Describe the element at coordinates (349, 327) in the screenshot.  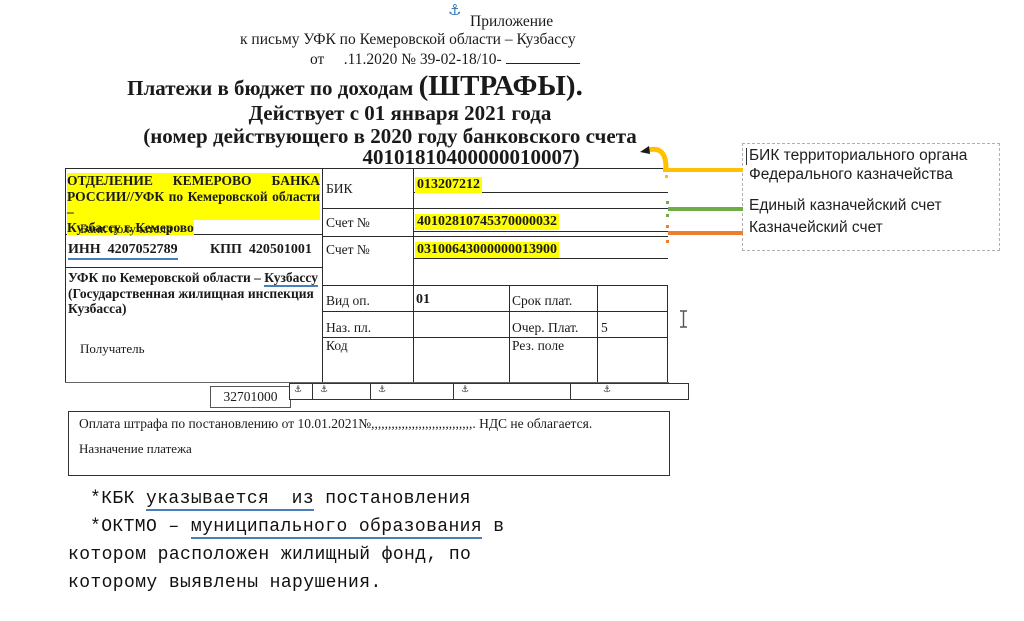
I see `naz-pl-label: Наз. пл.` at that location.